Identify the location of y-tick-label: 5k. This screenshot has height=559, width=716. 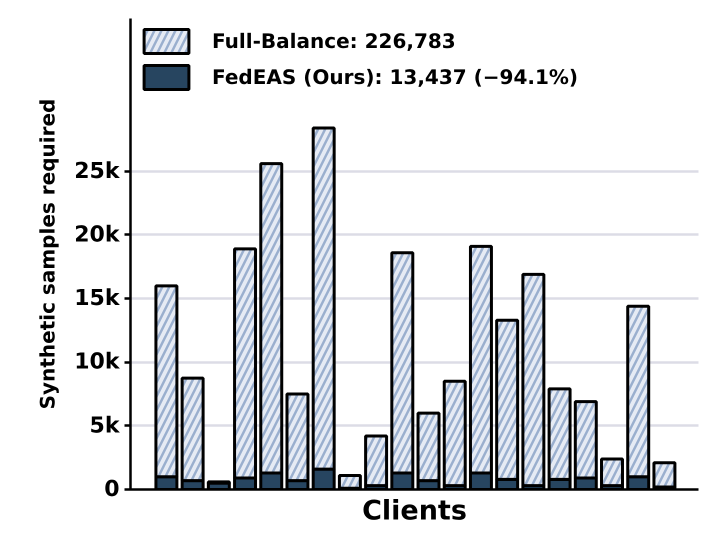
(105, 425).